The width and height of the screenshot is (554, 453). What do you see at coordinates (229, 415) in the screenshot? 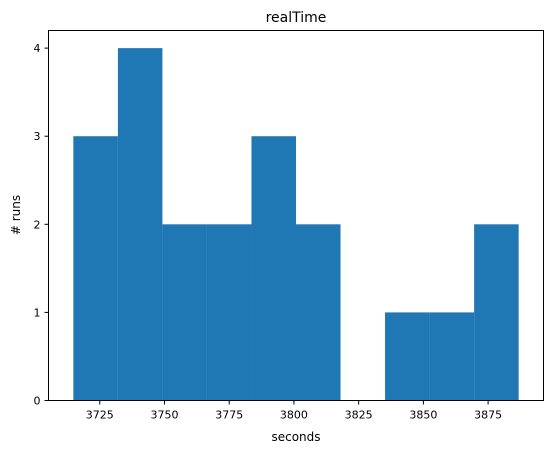
I see `x-tick-label: 3775` at bounding box center [229, 415].